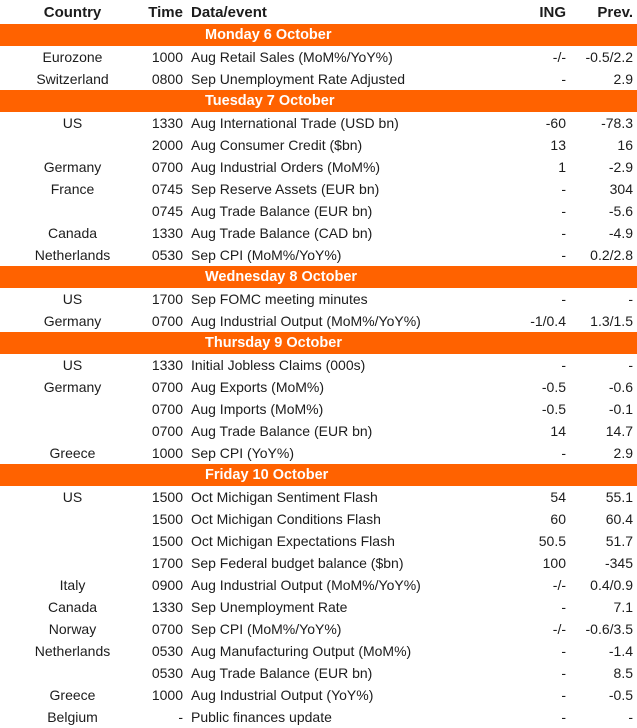  Describe the element at coordinates (318, 12) in the screenshot. I see `table-header-row: Country Time Data/event ING Prev.` at that location.